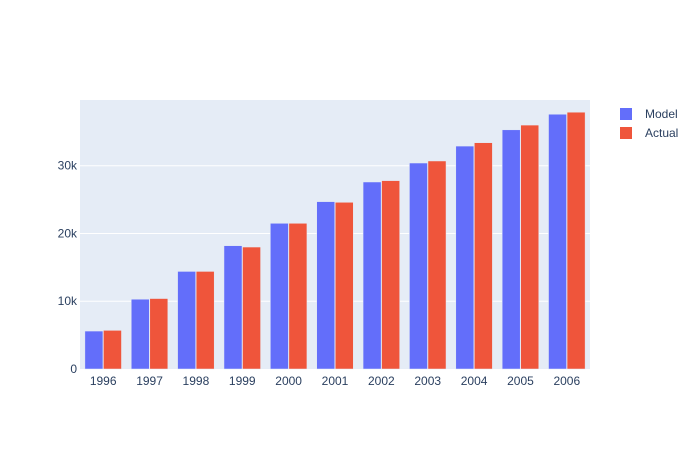 This screenshot has height=450, width=700. What do you see at coordinates (390, 275) in the screenshot?
I see `bar-actual-2002` at bounding box center [390, 275].